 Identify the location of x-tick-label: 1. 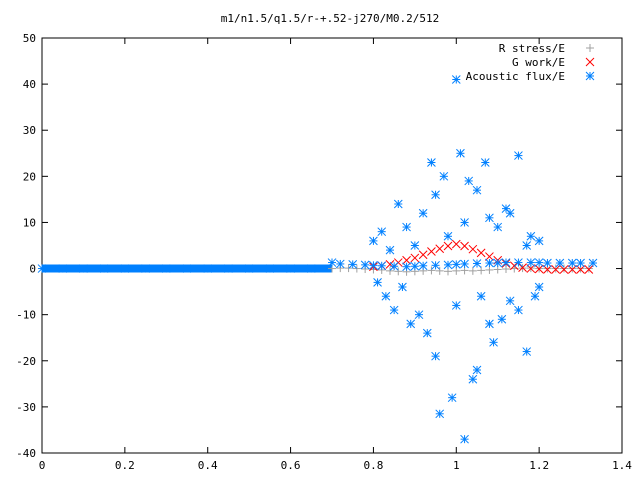
(456, 465).